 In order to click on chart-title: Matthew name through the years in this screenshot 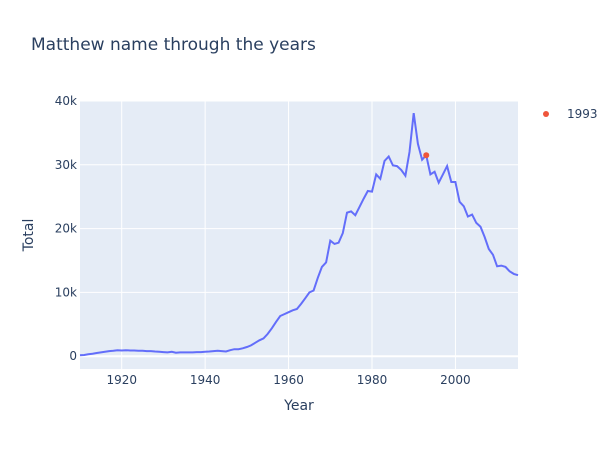, I will do `click(173, 45)`.